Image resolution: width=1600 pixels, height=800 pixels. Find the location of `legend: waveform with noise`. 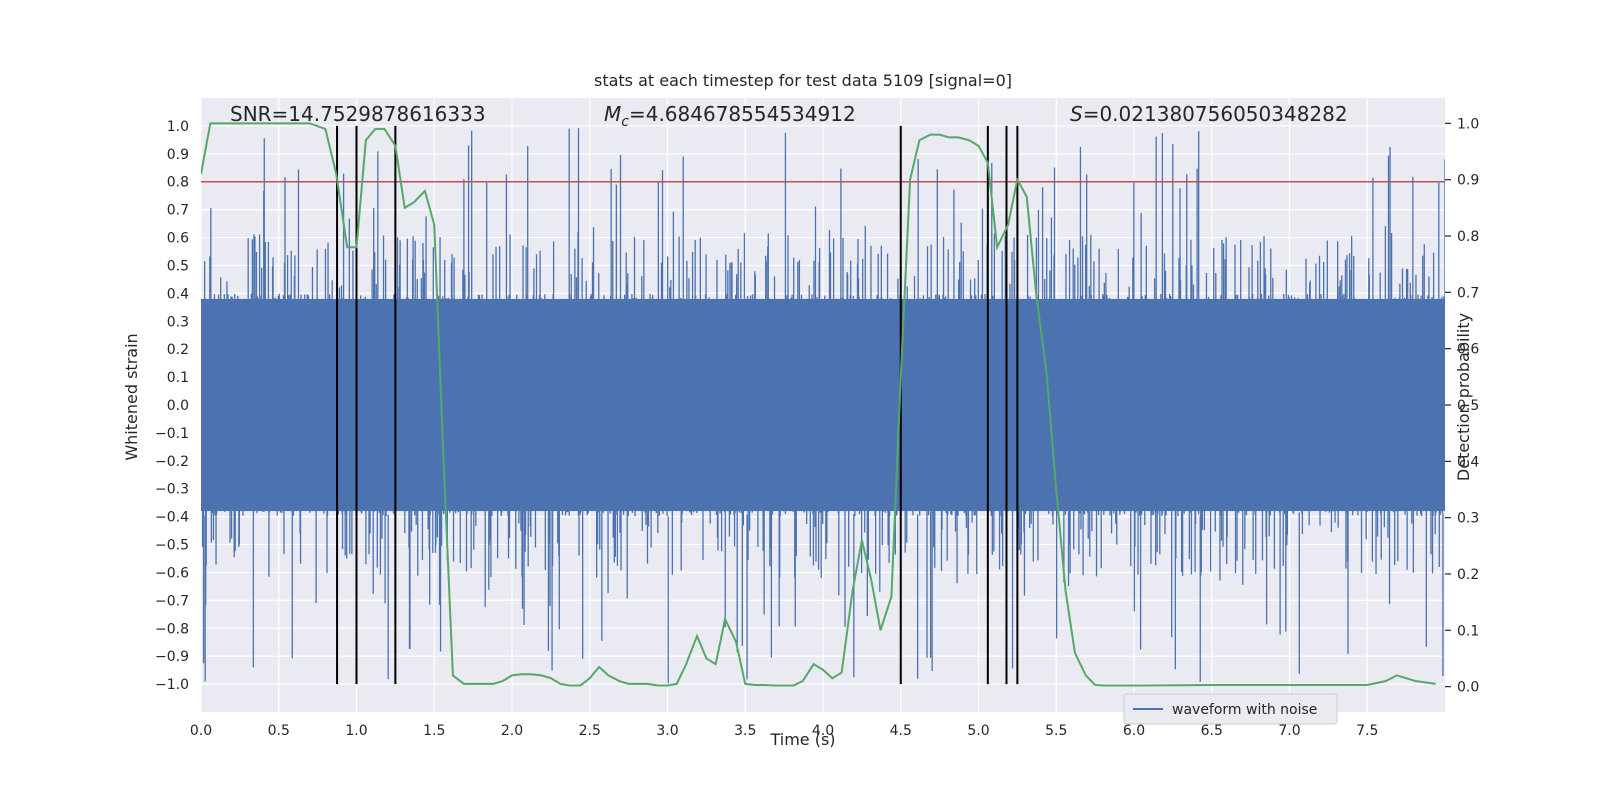

legend: waveform with noise is located at coordinates (1230, 709).